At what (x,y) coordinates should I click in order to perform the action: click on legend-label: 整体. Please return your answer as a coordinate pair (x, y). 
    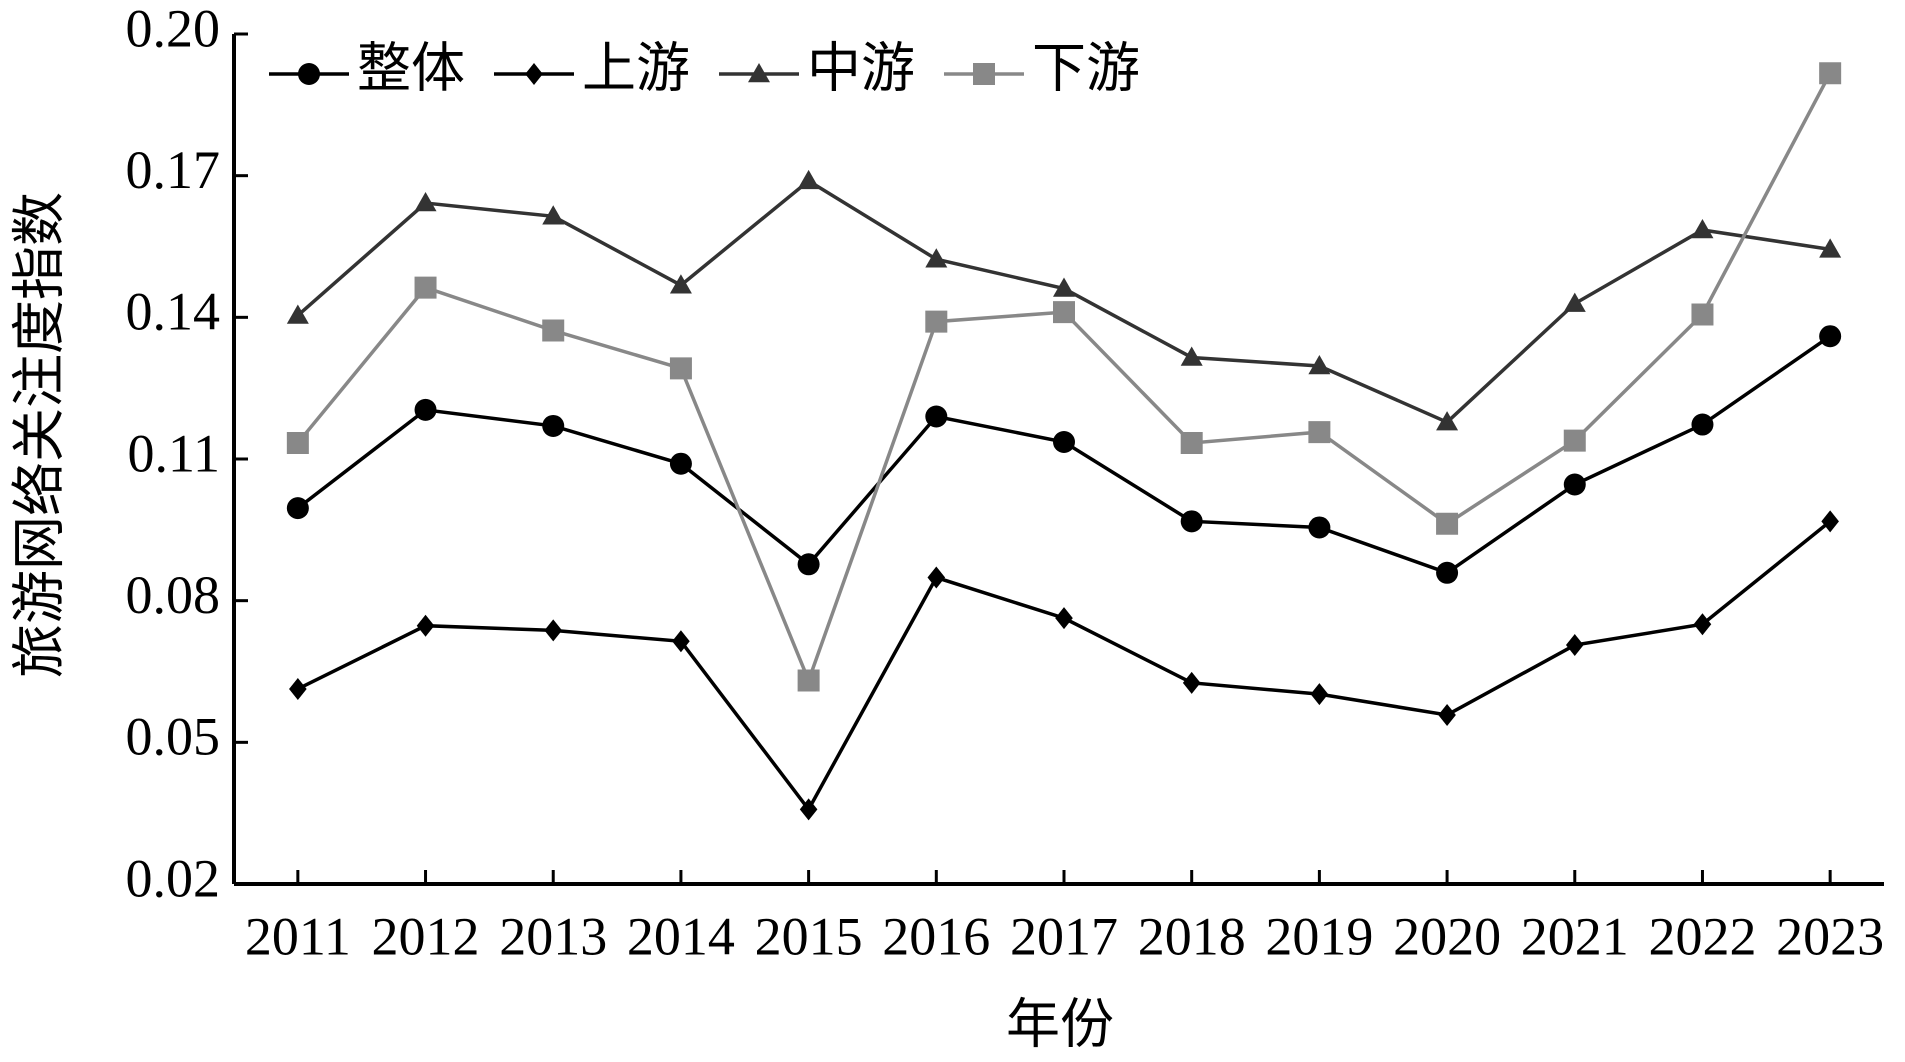
    Looking at the image, I should click on (411, 68).